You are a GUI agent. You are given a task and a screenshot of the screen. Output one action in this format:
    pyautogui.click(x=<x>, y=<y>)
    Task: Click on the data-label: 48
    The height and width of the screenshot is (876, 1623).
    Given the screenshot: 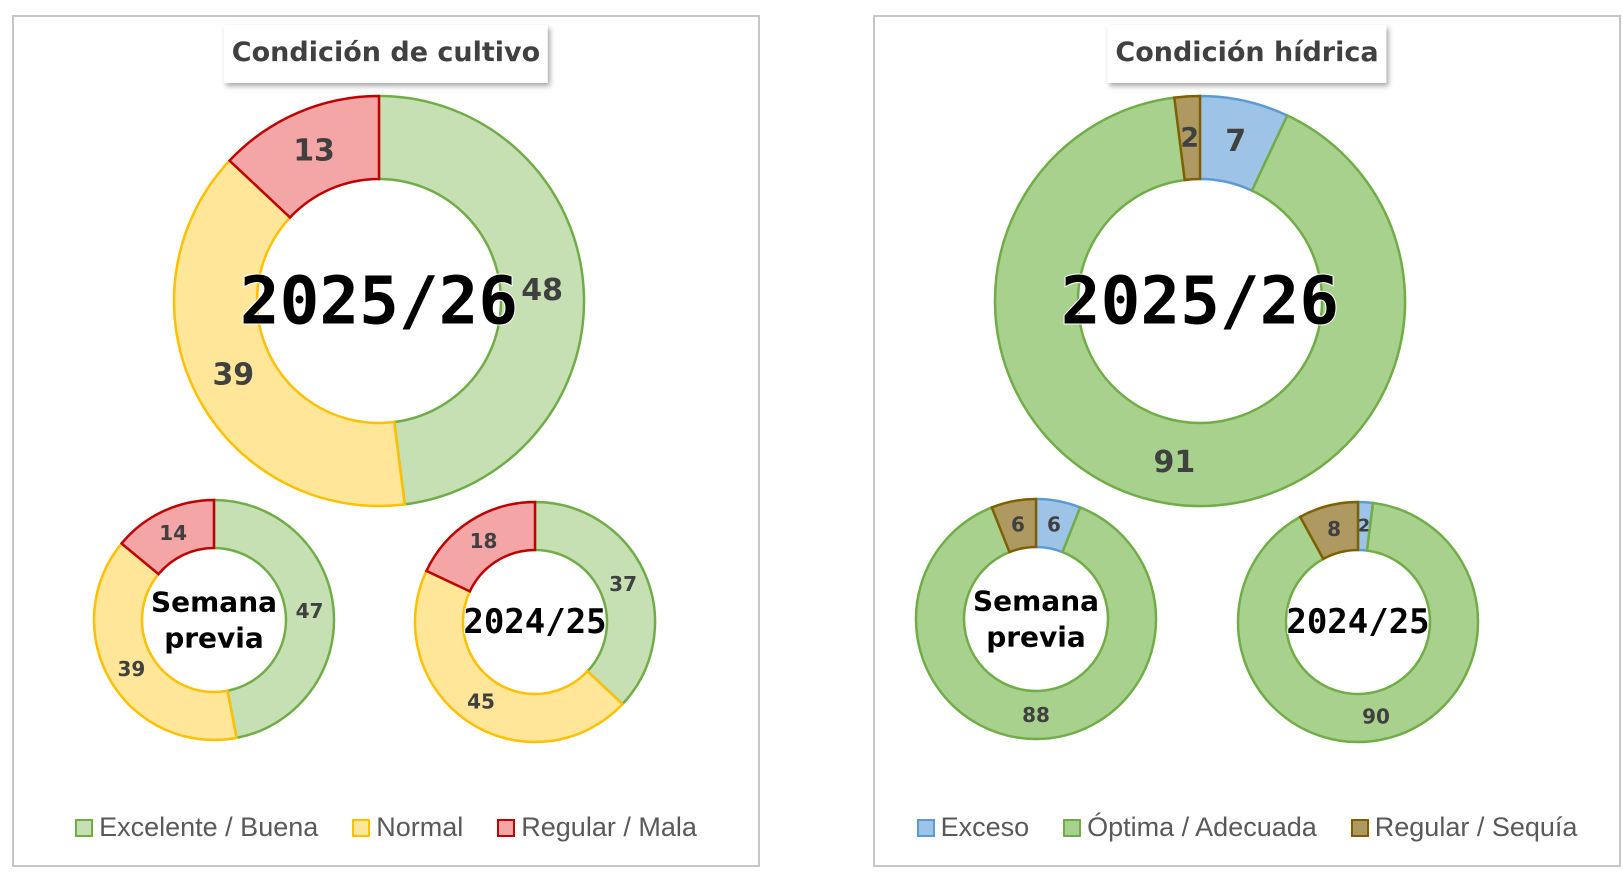 What is the action you would take?
    pyautogui.click(x=542, y=290)
    